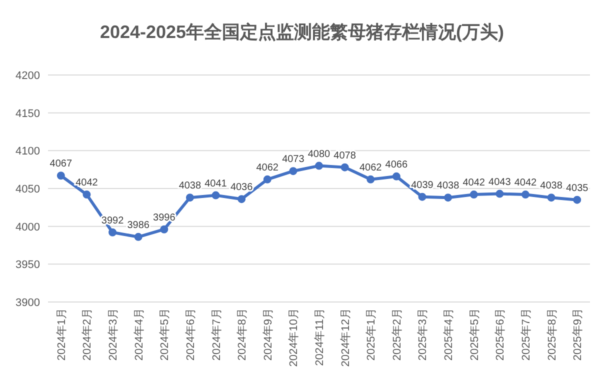 The width and height of the screenshot is (604, 386). I want to click on data-label: 4036, so click(242, 188).